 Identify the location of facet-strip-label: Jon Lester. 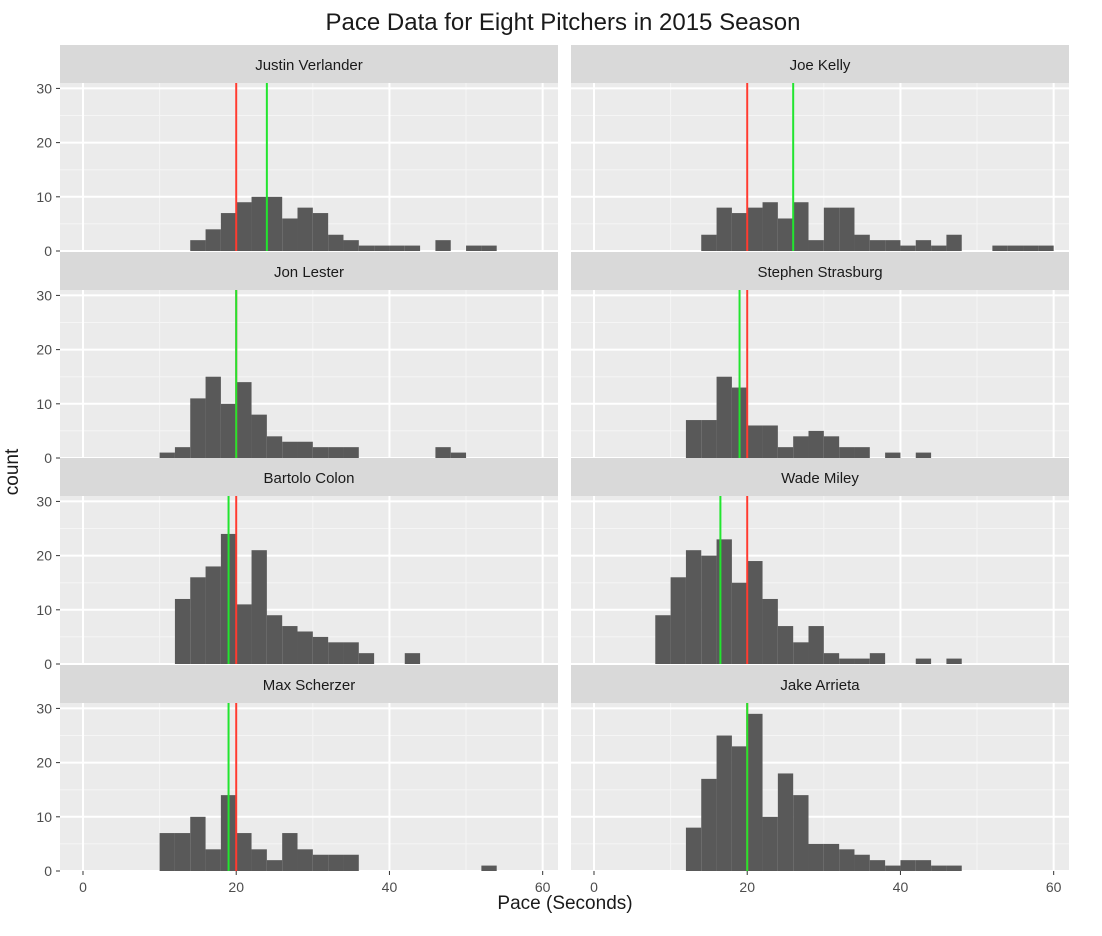
(309, 272).